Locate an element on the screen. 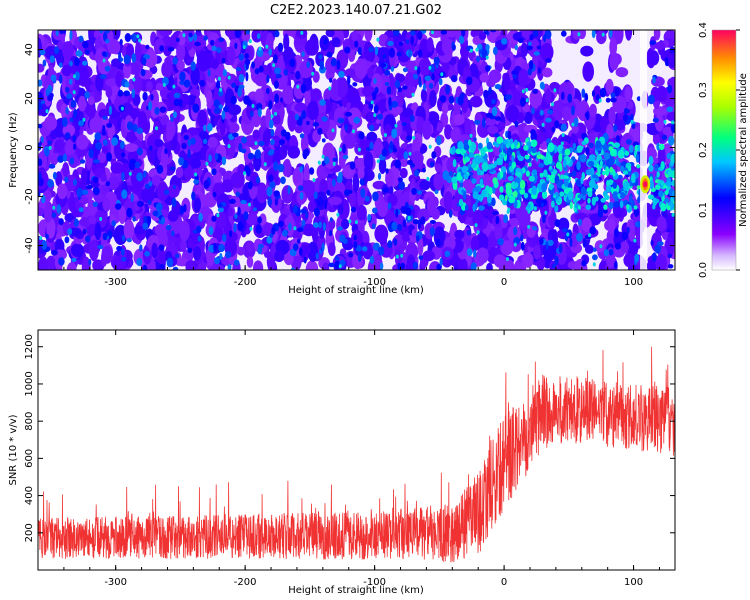 The height and width of the screenshot is (600, 750). snr-y-tick-label: 400 is located at coordinates (29, 495).